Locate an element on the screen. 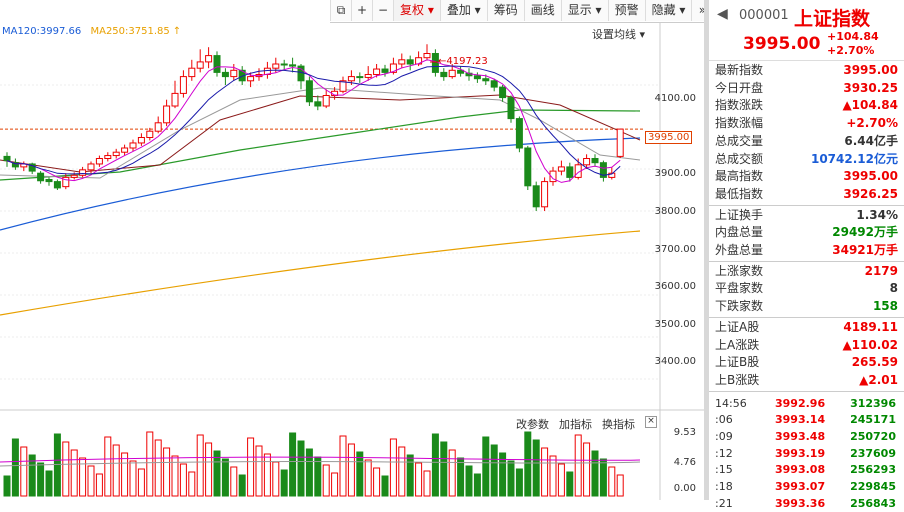 The width and height of the screenshot is (904, 512). stat-row: 总成交量 6.44亿手 is located at coordinates (806, 141).